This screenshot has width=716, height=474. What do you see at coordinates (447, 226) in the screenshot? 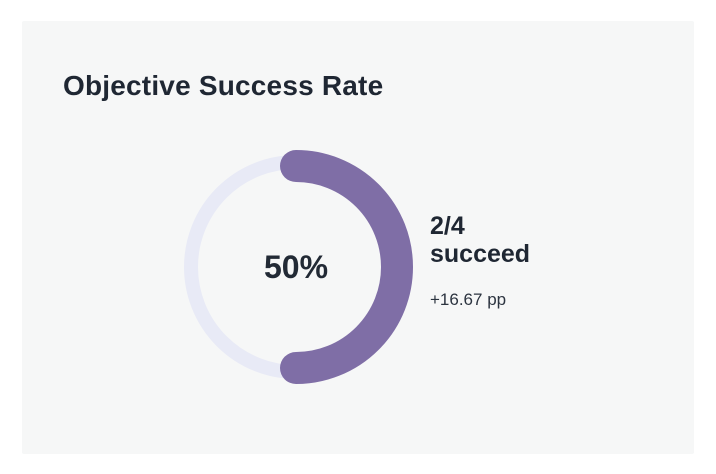
I see `success-ratio: 2/4` at bounding box center [447, 226].